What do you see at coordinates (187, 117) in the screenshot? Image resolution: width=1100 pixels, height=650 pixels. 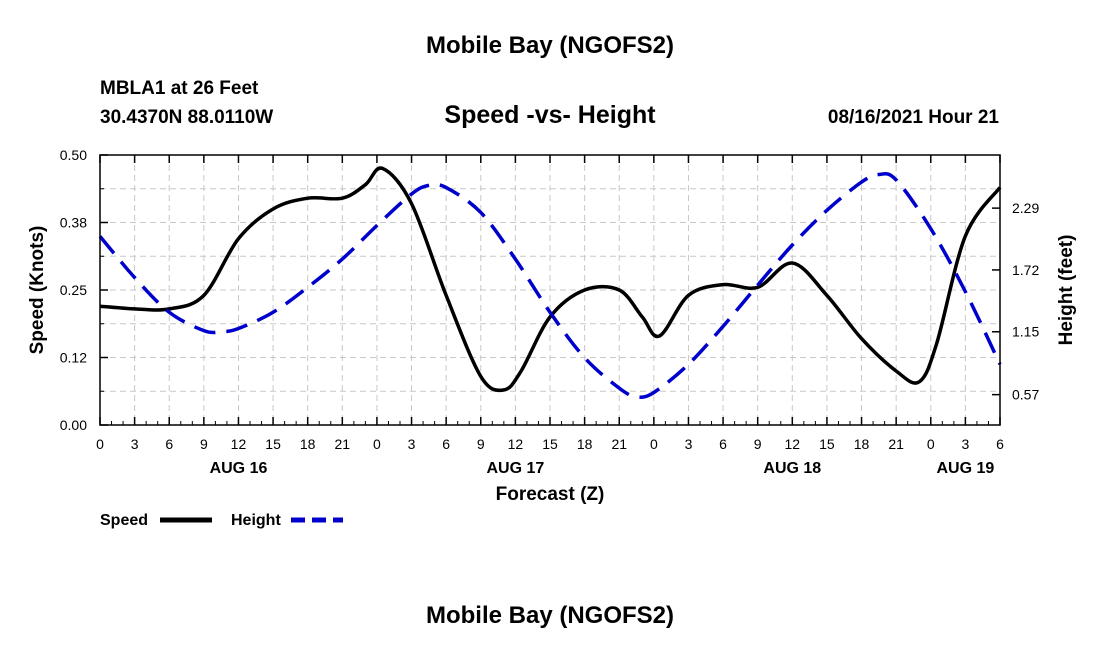 I see `station-coordinates: 30.4370N 88.0110W` at bounding box center [187, 117].